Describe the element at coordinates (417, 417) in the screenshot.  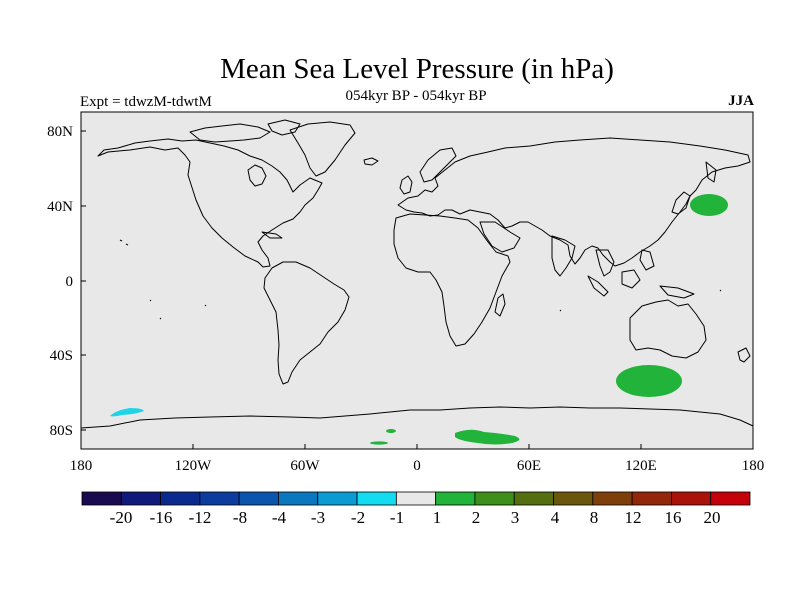
I see `antarctica-coast` at that location.